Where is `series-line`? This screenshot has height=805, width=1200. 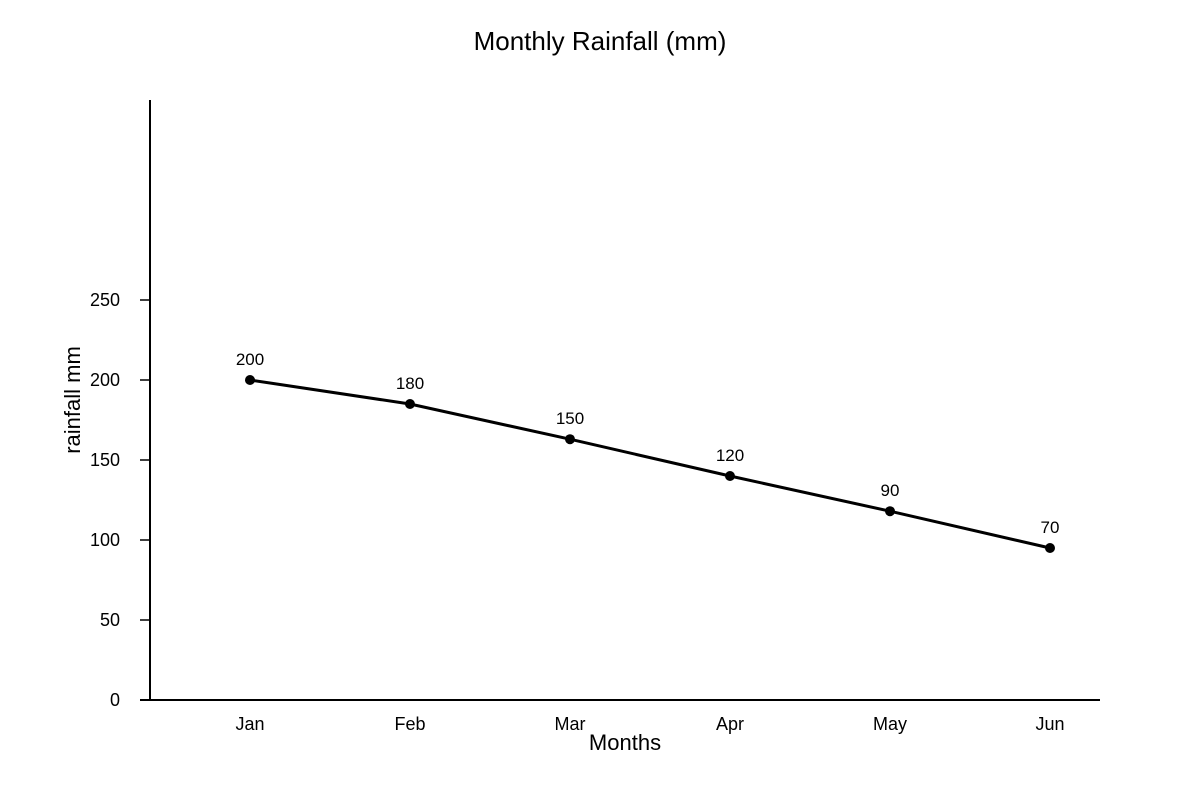 series-line is located at coordinates (650, 464).